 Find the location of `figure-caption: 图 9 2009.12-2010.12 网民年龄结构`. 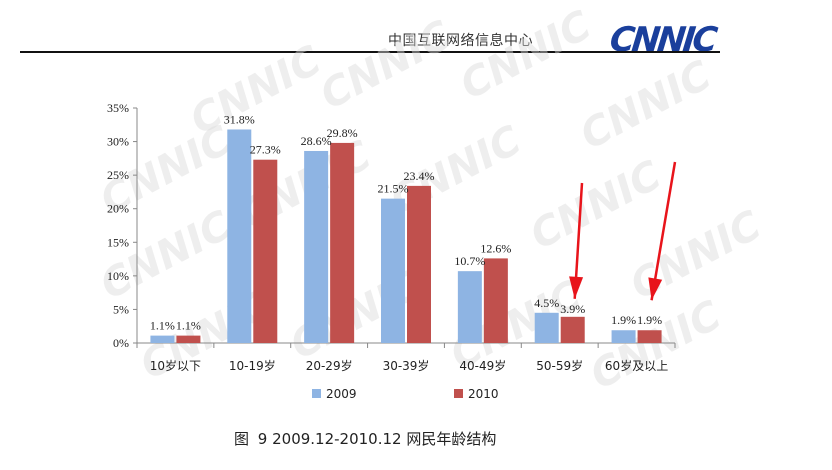

figure-caption: 图 9 2009.12-2010.12 网民年龄结构 is located at coordinates (365, 438).